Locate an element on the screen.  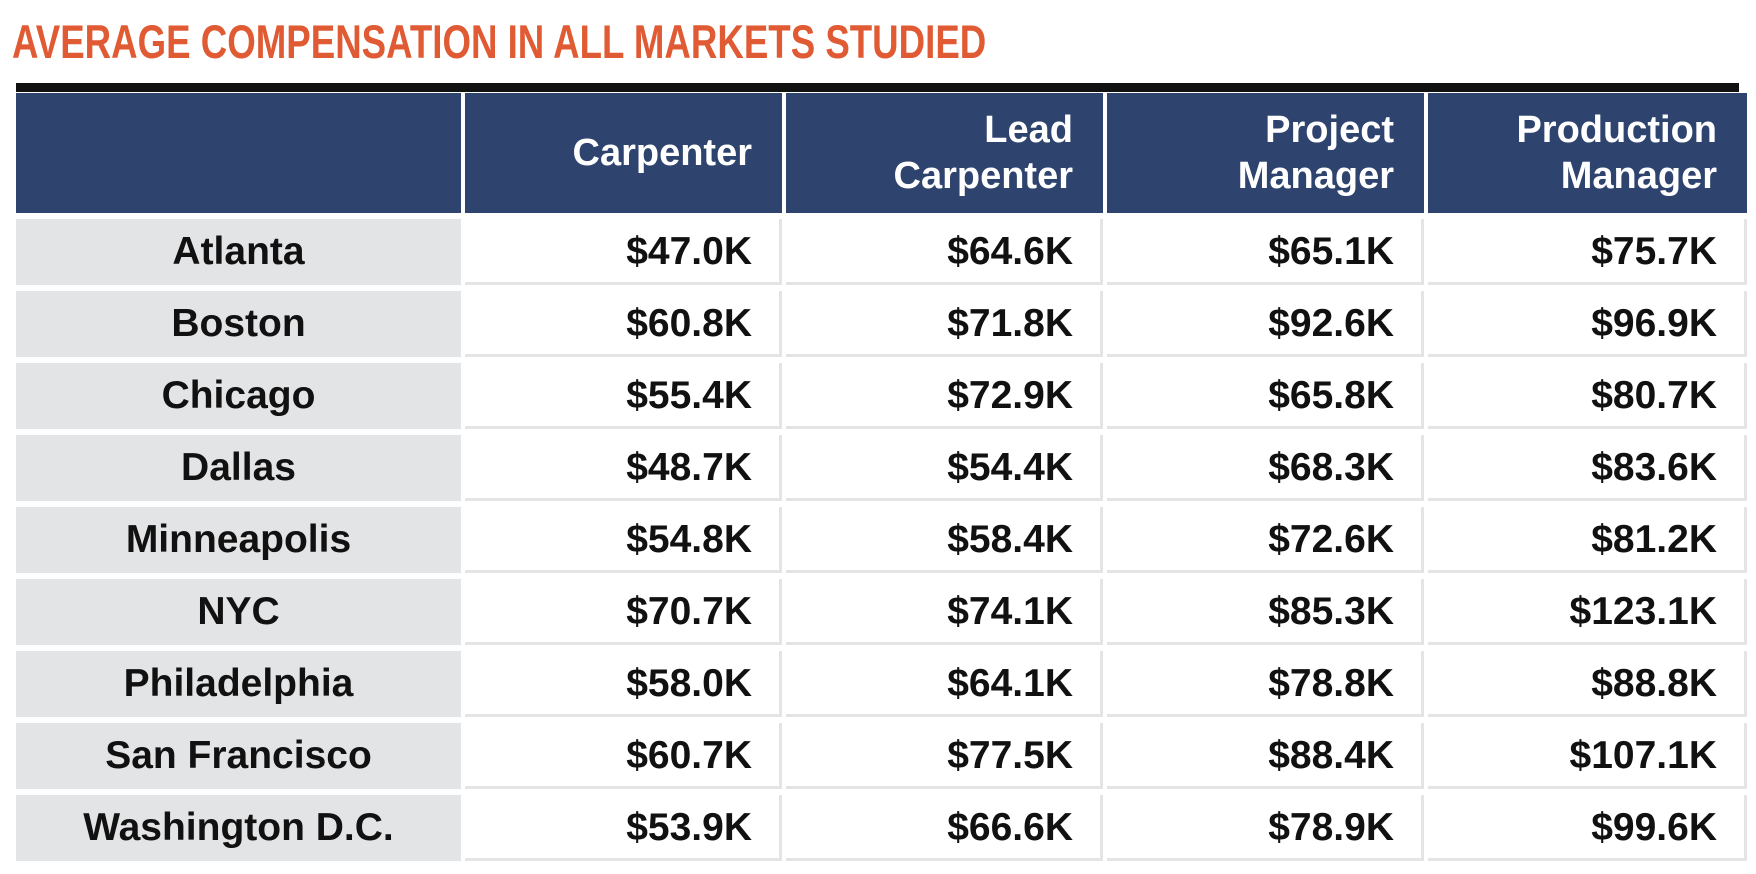
table-cell-value: $80.7K is located at coordinates (1587, 396).